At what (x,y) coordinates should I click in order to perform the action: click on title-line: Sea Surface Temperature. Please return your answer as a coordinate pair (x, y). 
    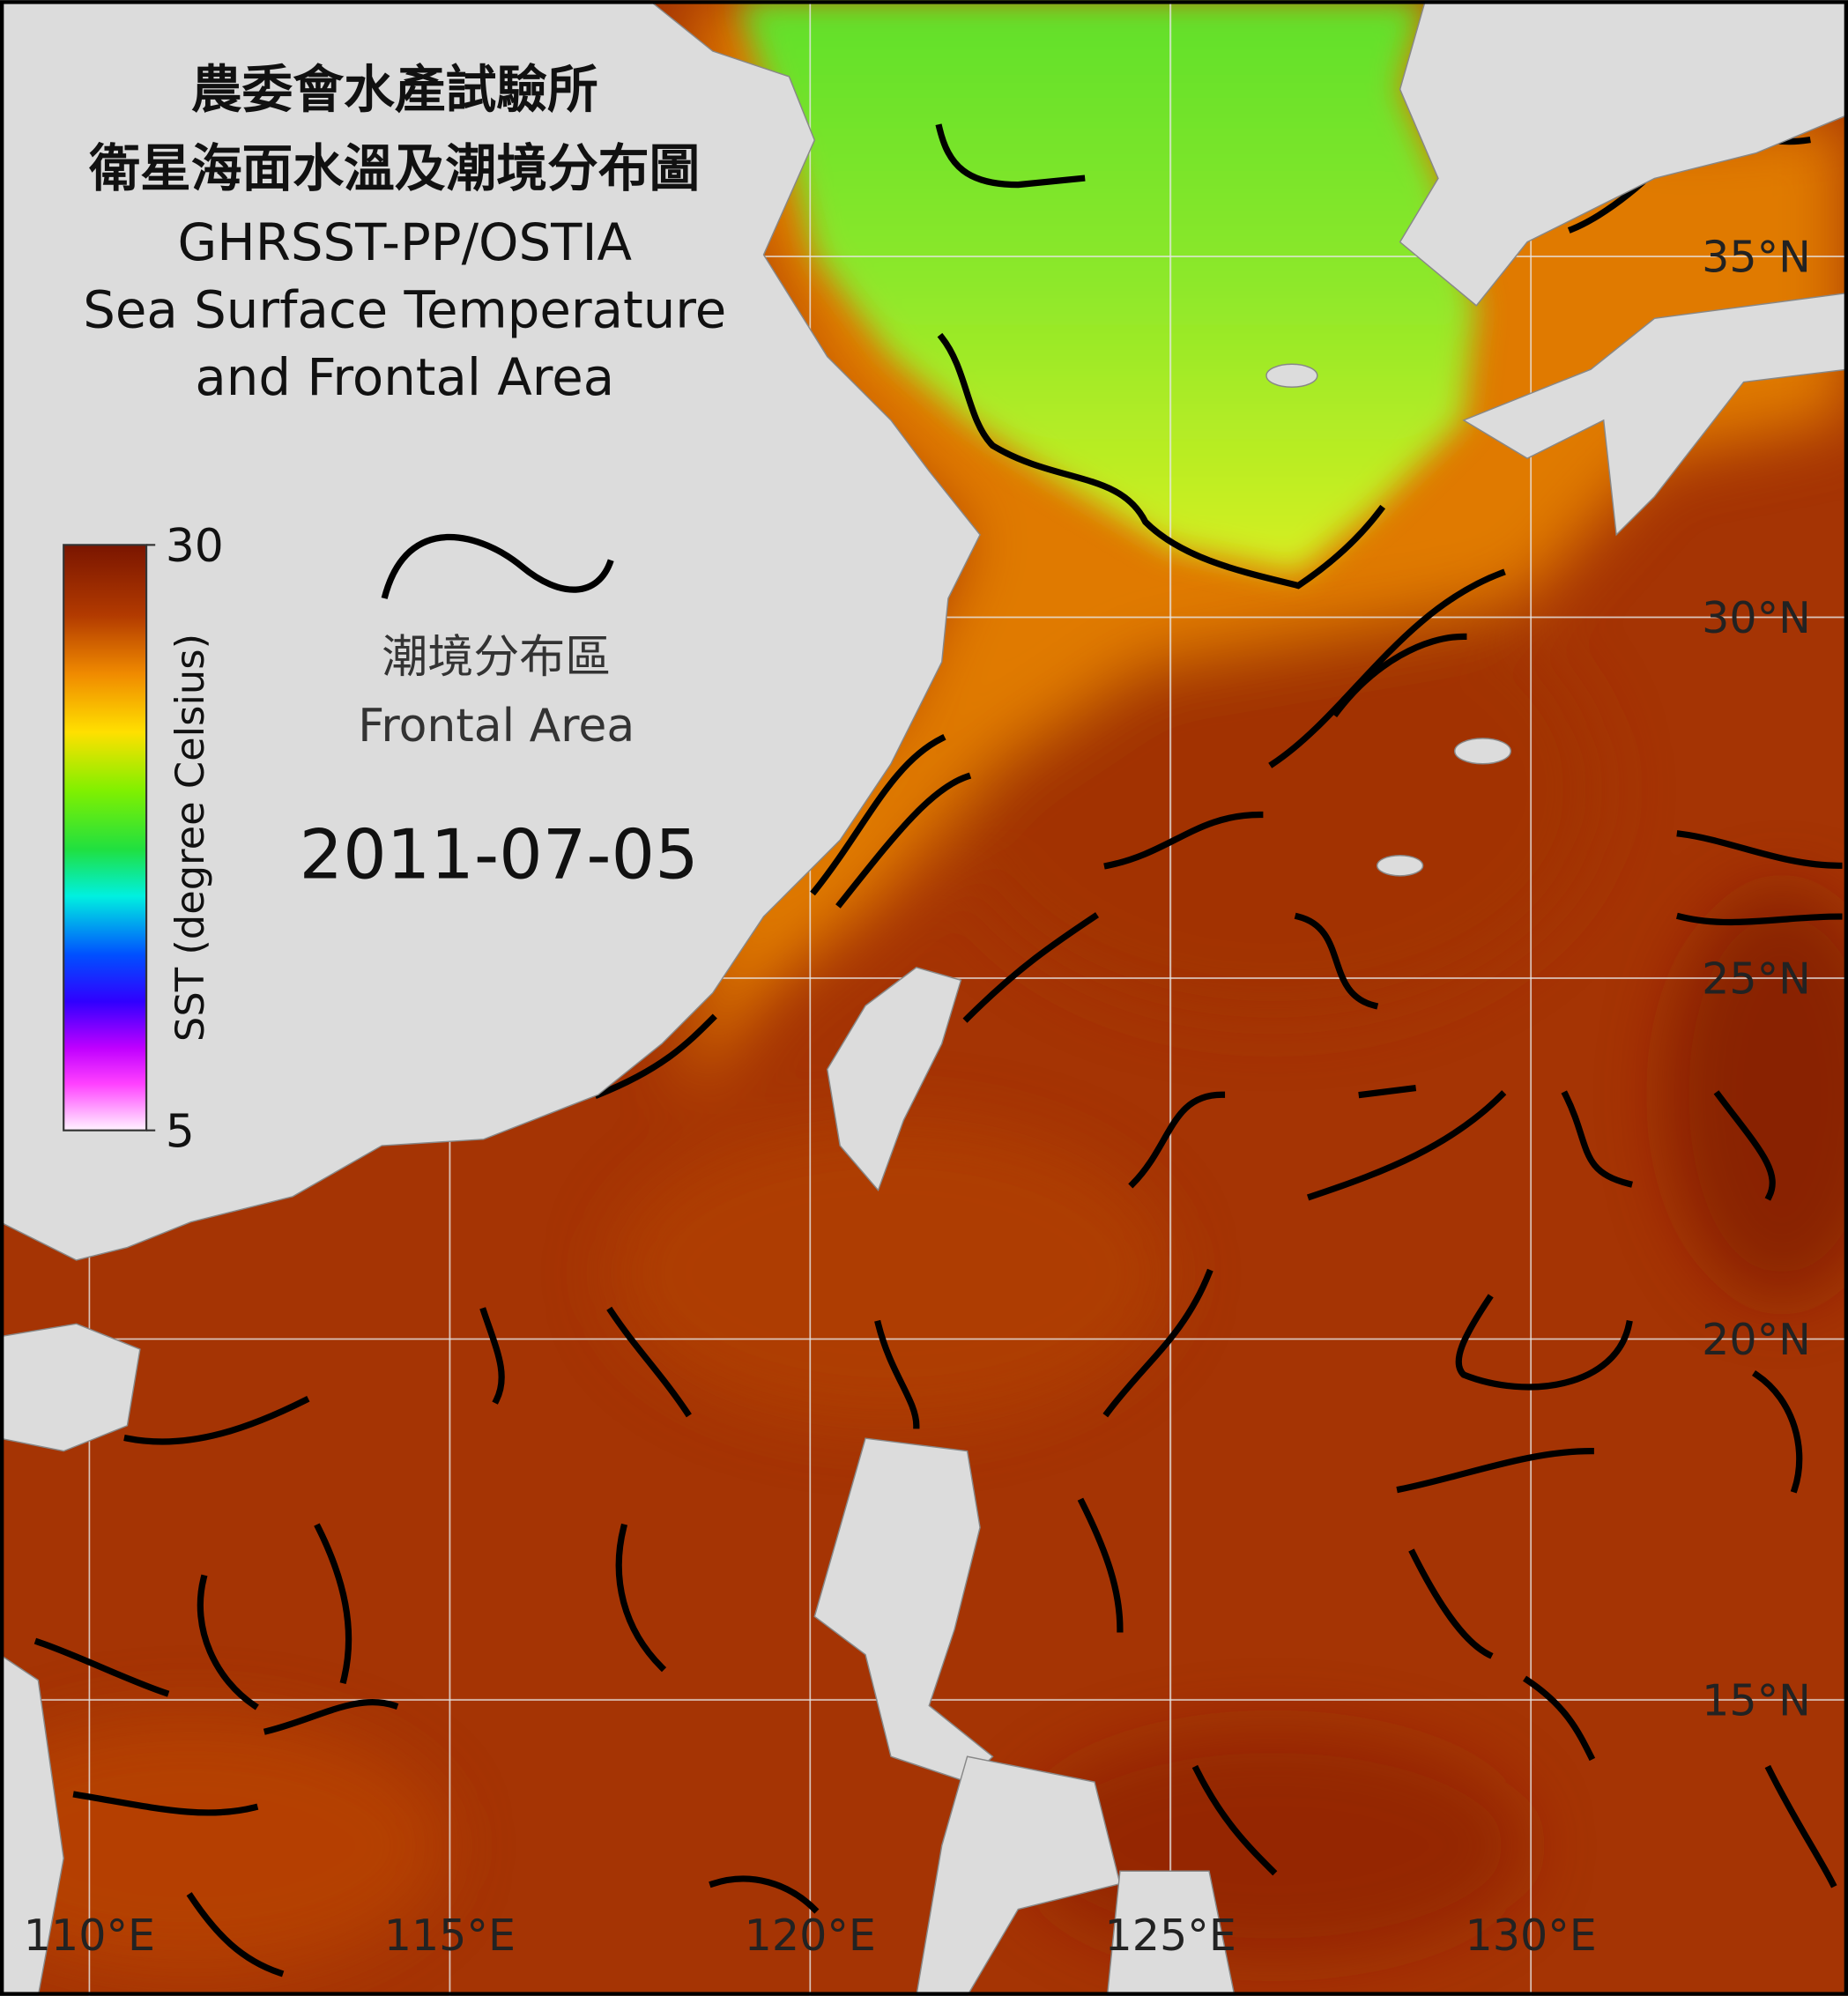
    Looking at the image, I should click on (405, 309).